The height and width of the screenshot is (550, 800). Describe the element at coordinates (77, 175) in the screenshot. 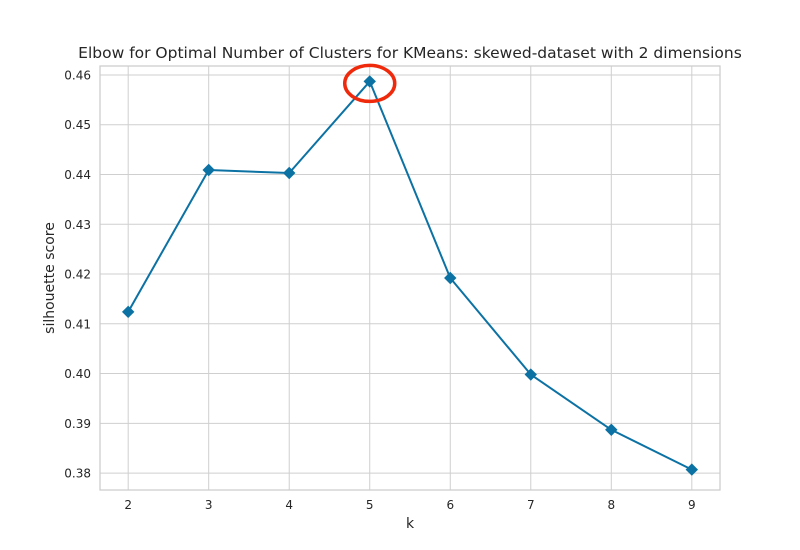

I see `y-tick-label: 0.44` at that location.